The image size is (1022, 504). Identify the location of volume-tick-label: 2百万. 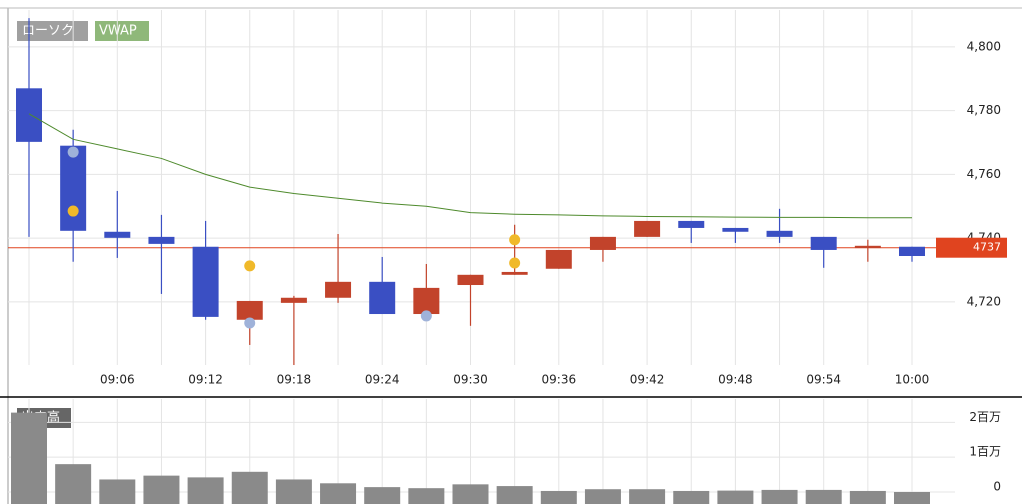
(985, 417).